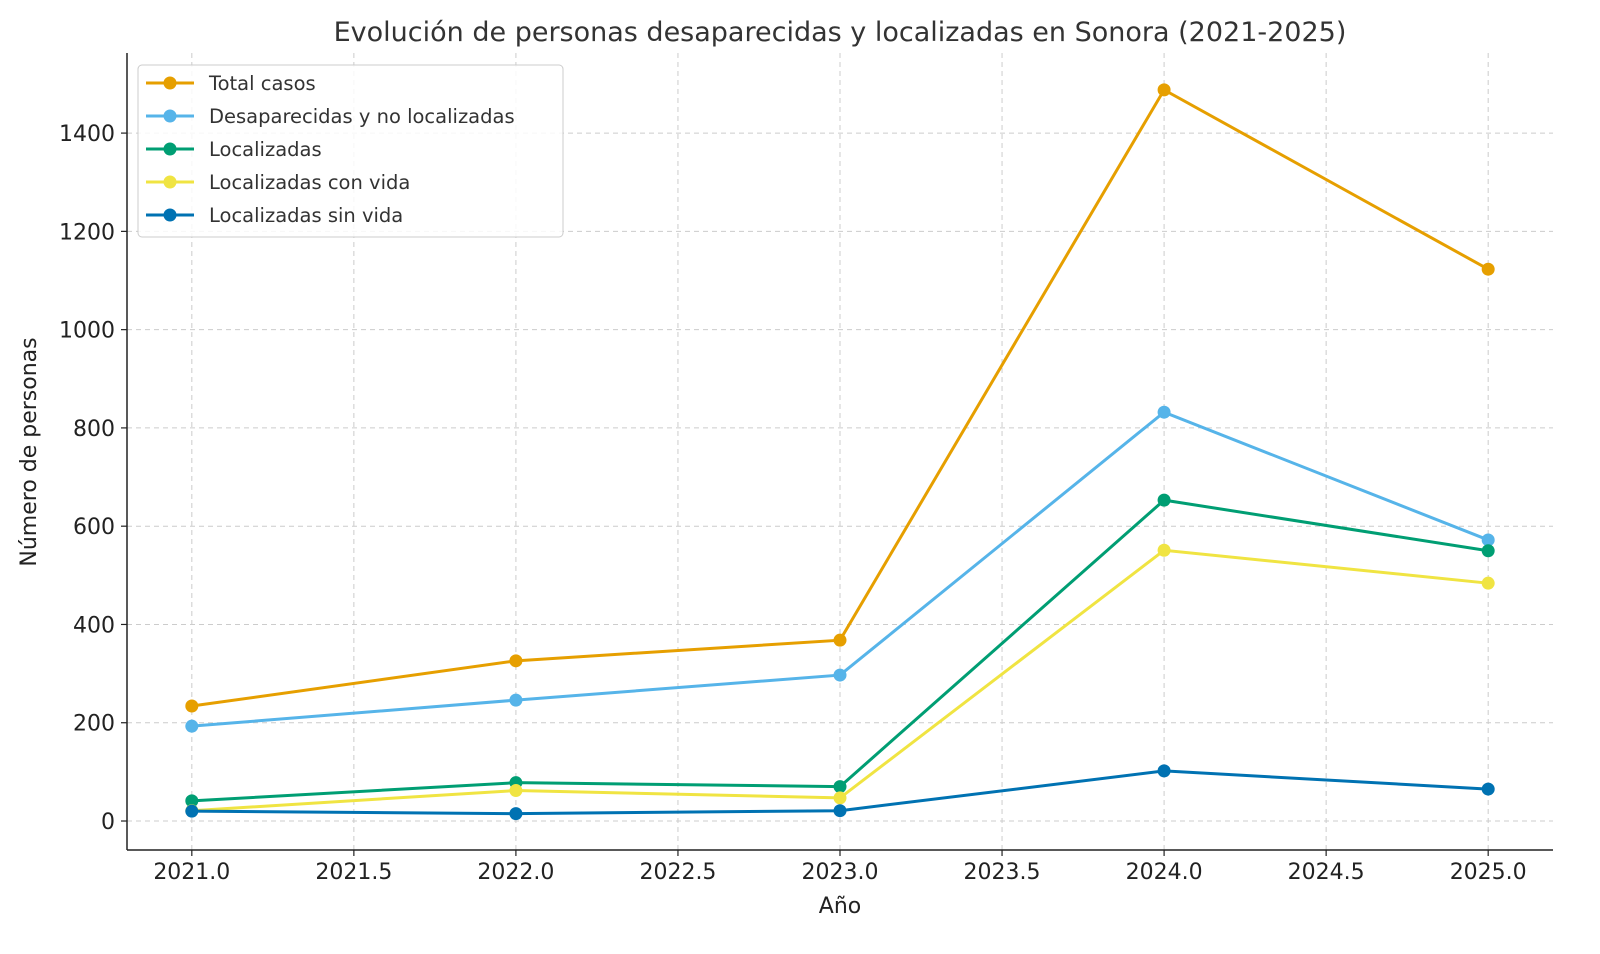 The height and width of the screenshot is (954, 1600). What do you see at coordinates (29, 451) in the screenshot?
I see `y-axis-label: Número de personas` at bounding box center [29, 451].